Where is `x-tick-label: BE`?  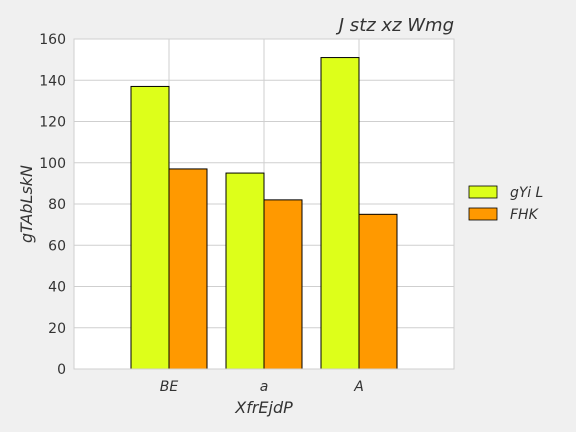 x-tick-label: BE is located at coordinates (169, 387).